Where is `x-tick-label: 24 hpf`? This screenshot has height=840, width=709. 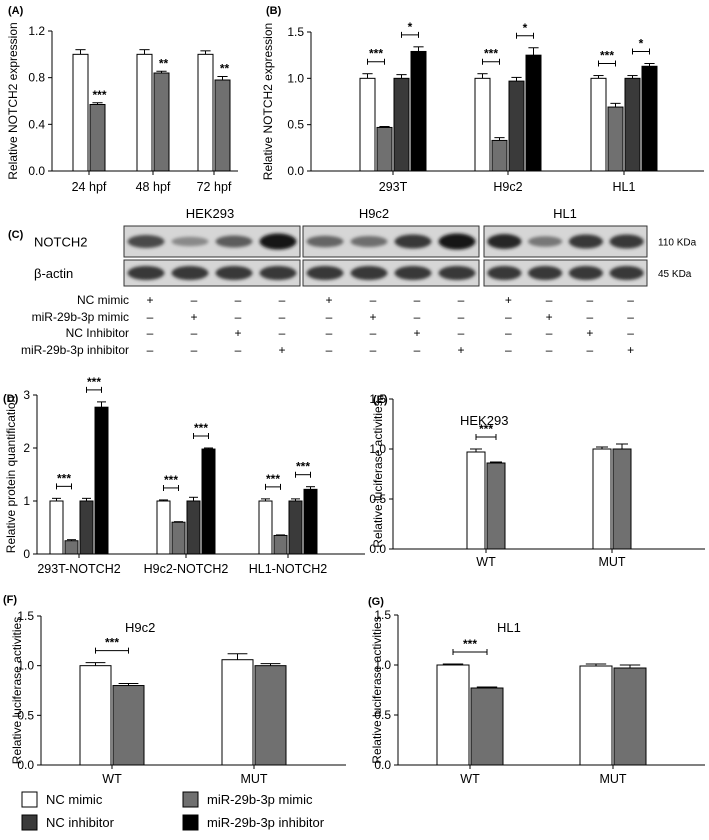
x-tick-label: 24 hpf is located at coordinates (89, 187).